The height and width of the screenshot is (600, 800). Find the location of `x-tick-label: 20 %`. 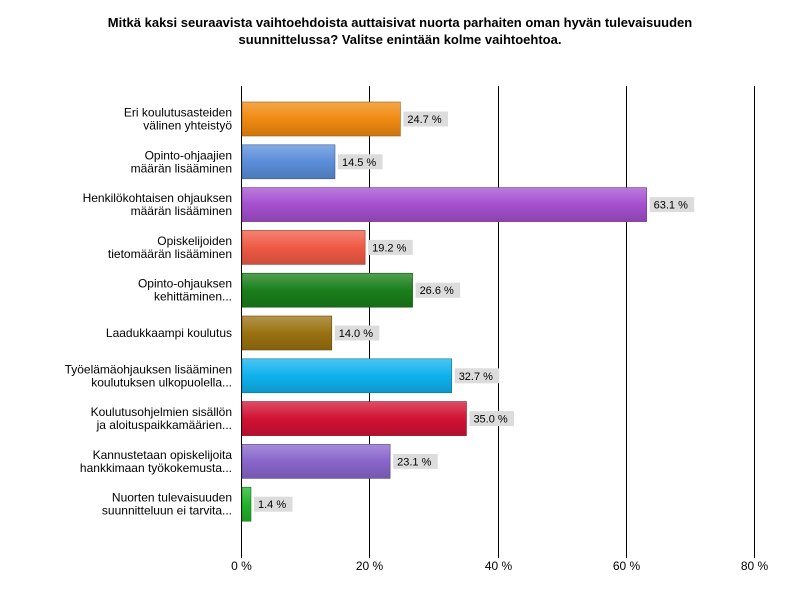

x-tick-label: 20 % is located at coordinates (370, 566).